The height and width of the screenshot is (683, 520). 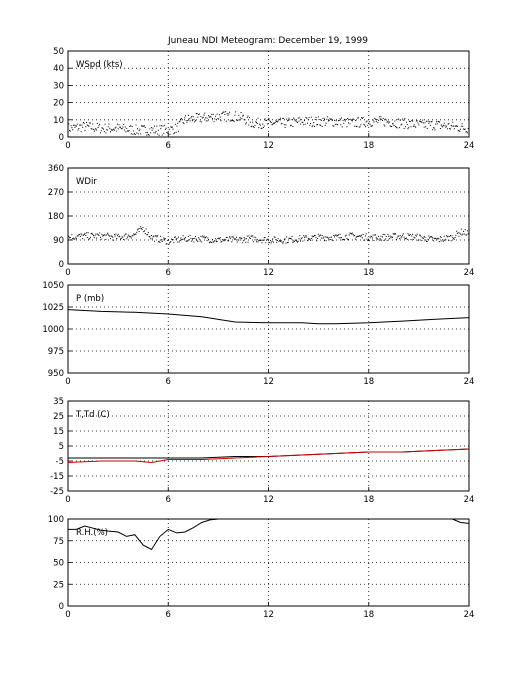 I want to click on wdir-xtick-label: 12, so click(x=268, y=273).